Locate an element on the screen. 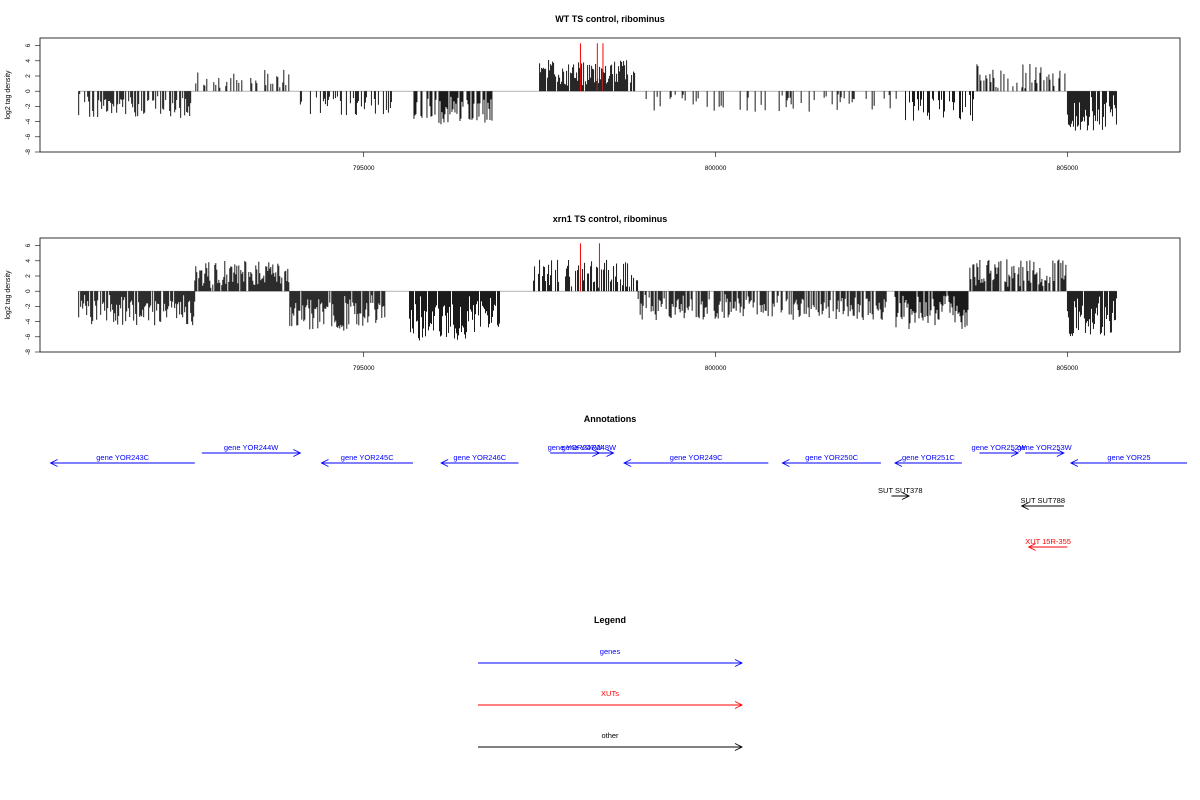  legend-item: other is located at coordinates (611, 741).